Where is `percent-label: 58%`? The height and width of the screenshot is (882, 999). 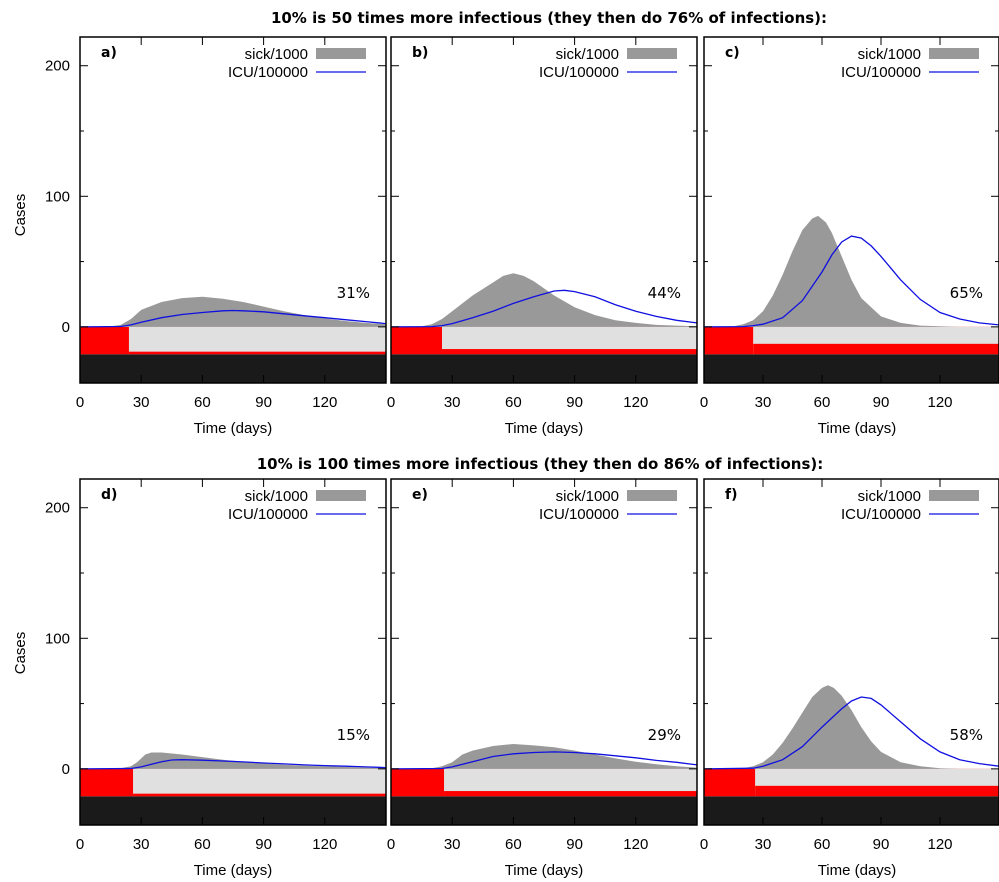 percent-label: 58% is located at coordinates (966, 735).